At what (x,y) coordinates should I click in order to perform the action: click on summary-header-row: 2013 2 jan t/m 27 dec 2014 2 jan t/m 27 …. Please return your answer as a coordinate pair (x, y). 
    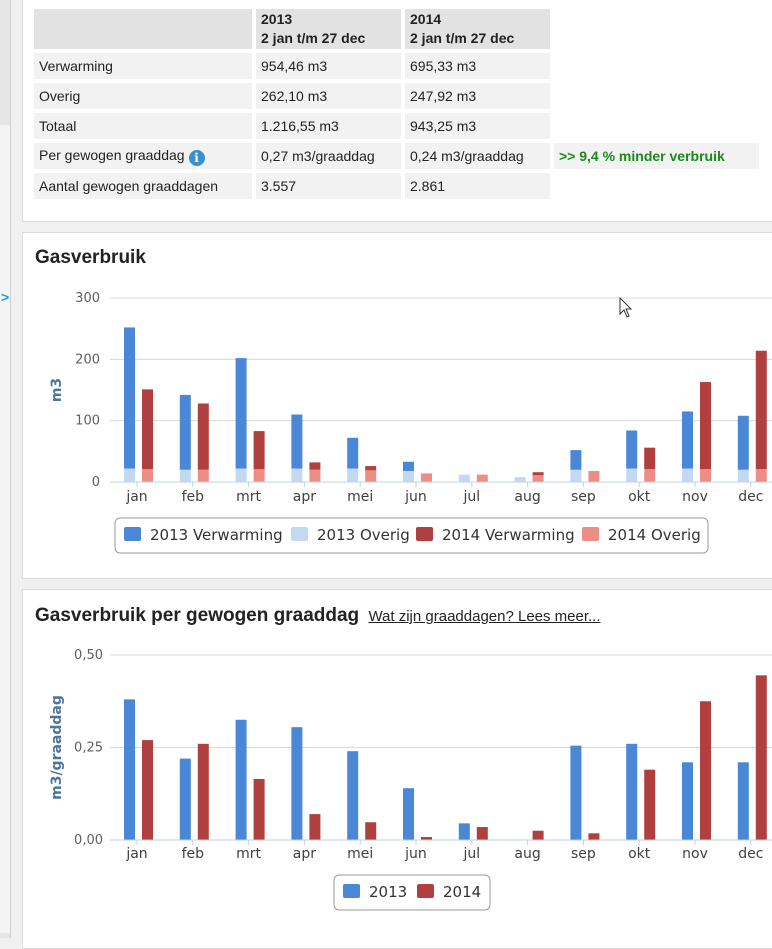
    Looking at the image, I should click on (396, 29).